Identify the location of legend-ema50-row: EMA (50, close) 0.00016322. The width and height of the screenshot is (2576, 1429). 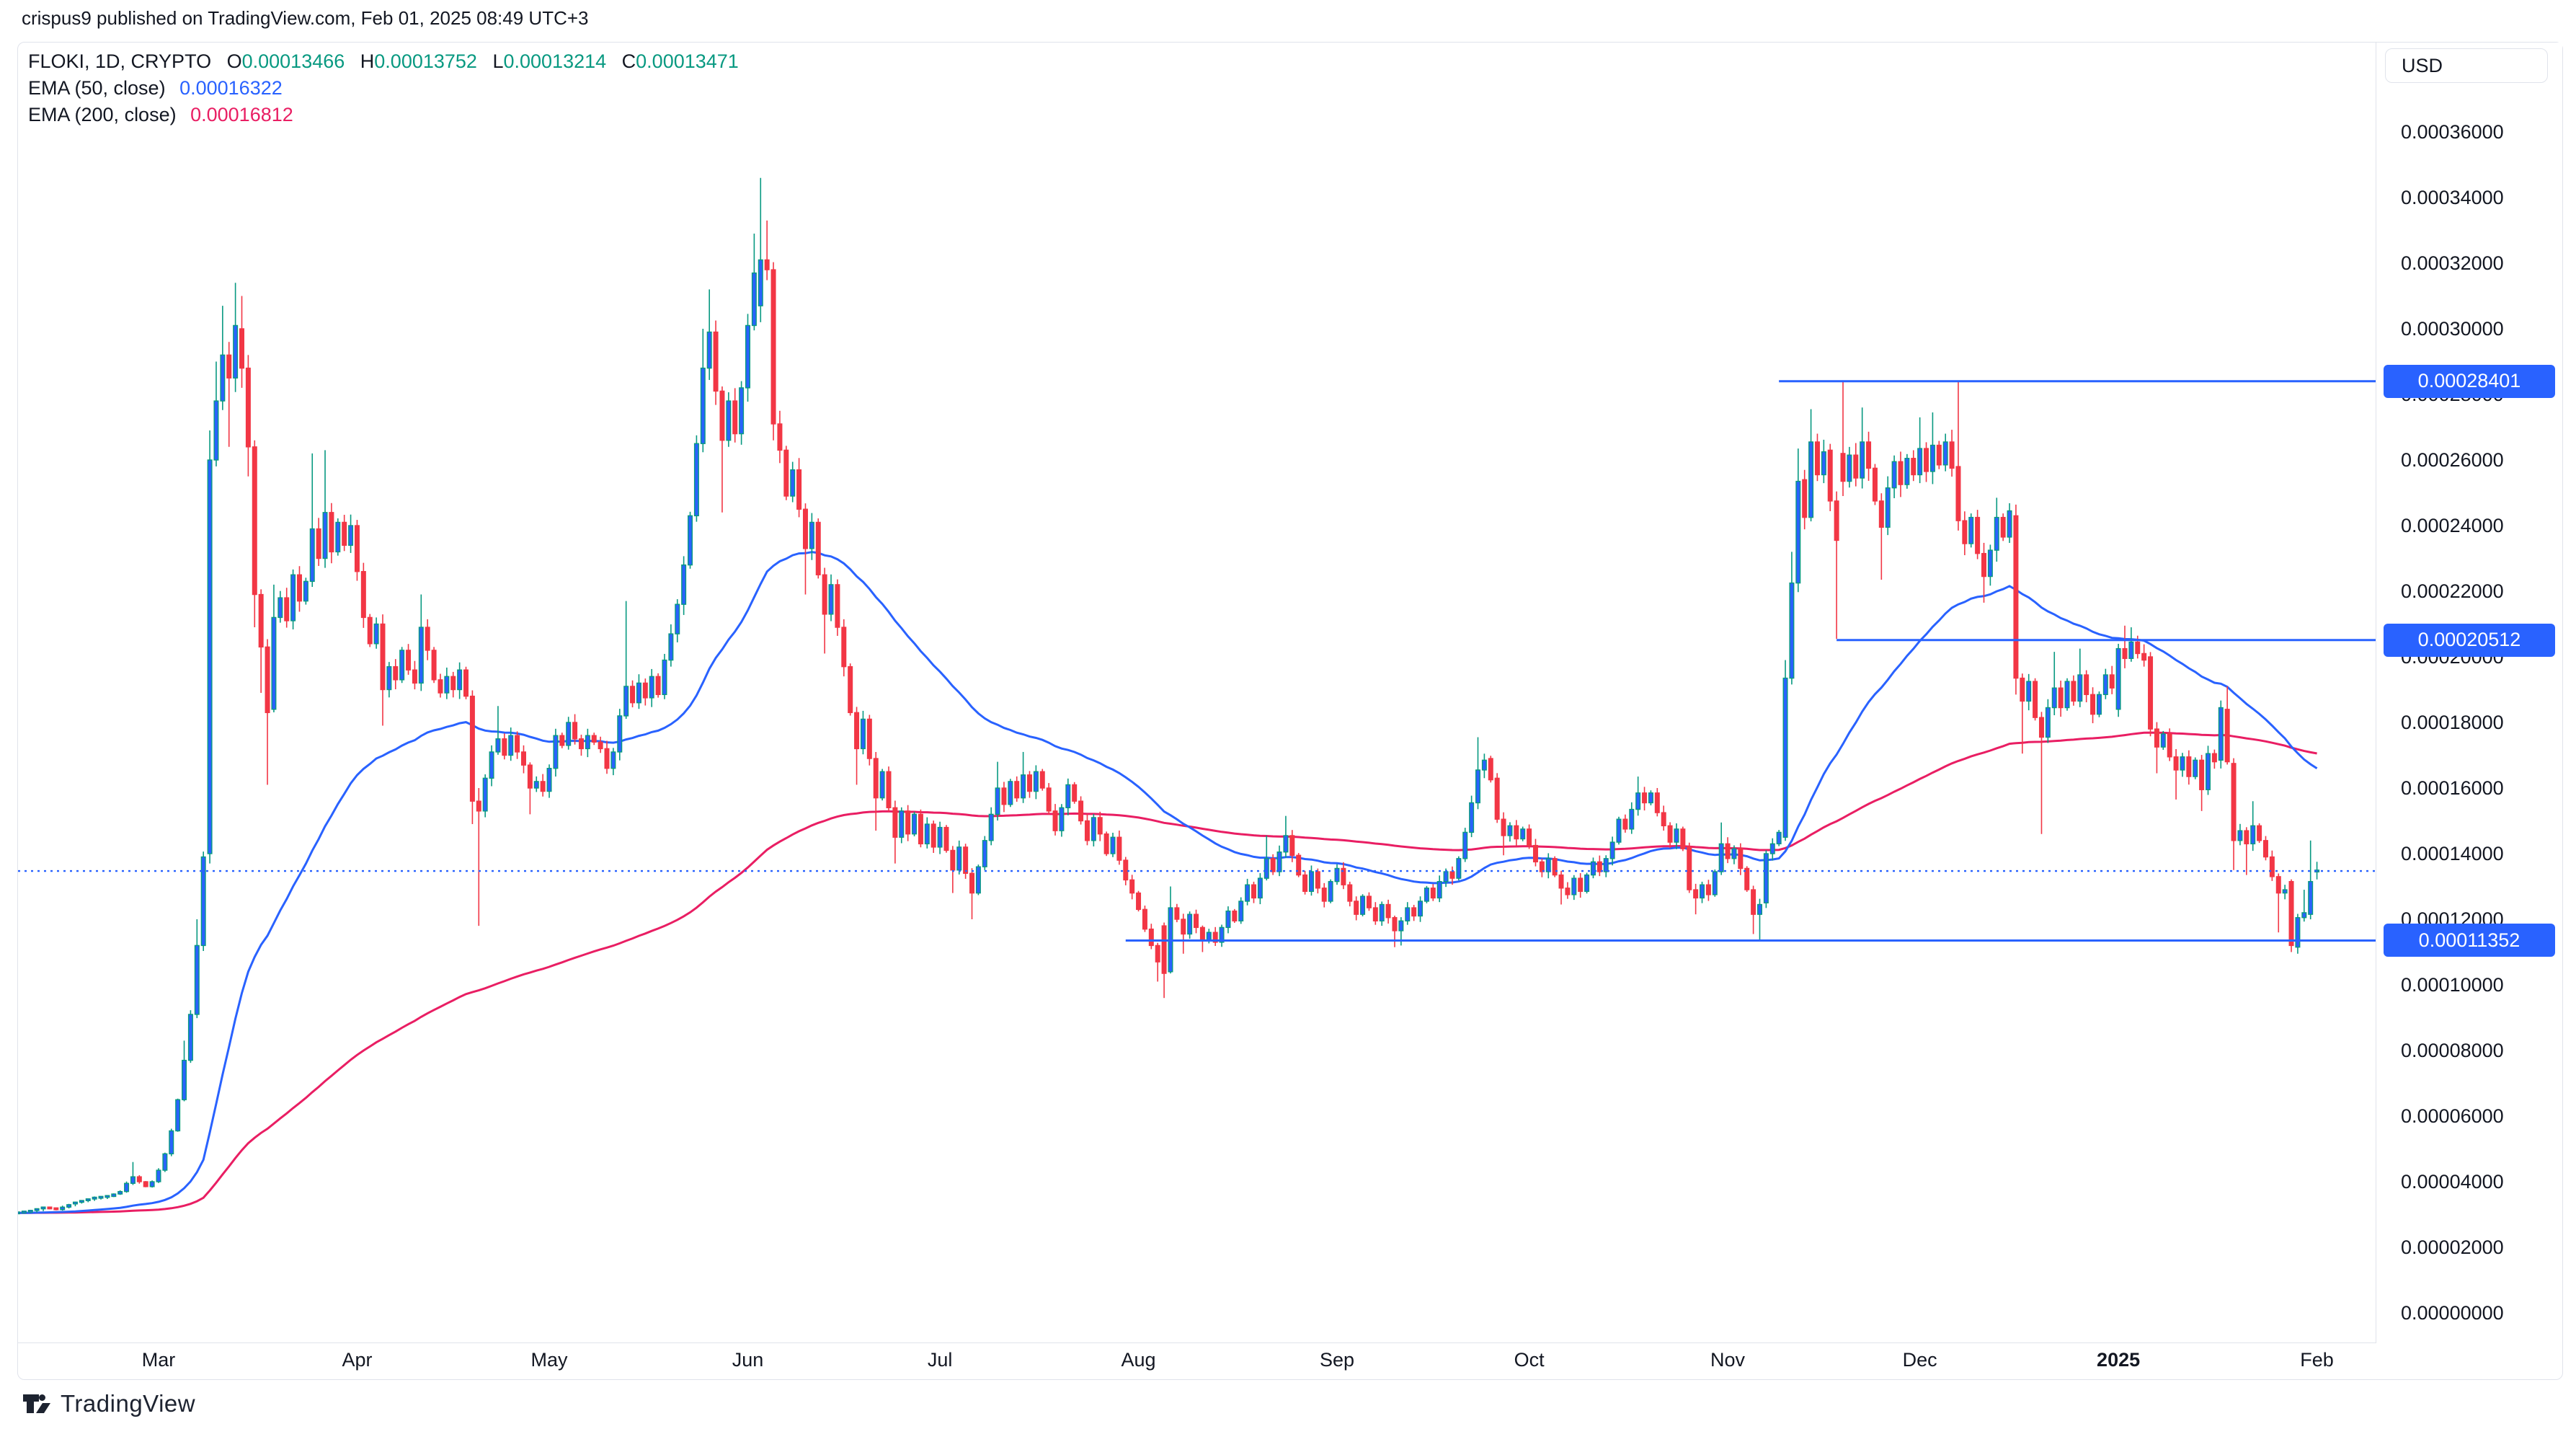
(383, 88).